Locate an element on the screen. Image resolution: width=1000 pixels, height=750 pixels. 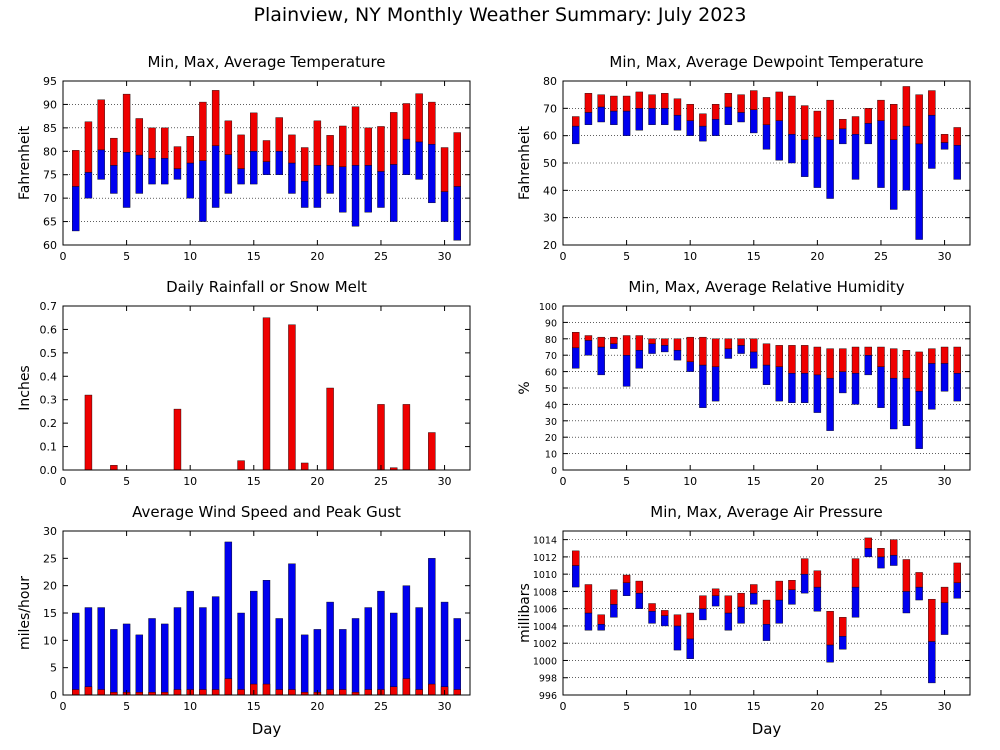
rainfall-xtick-label: 25 is located at coordinates (381, 481).